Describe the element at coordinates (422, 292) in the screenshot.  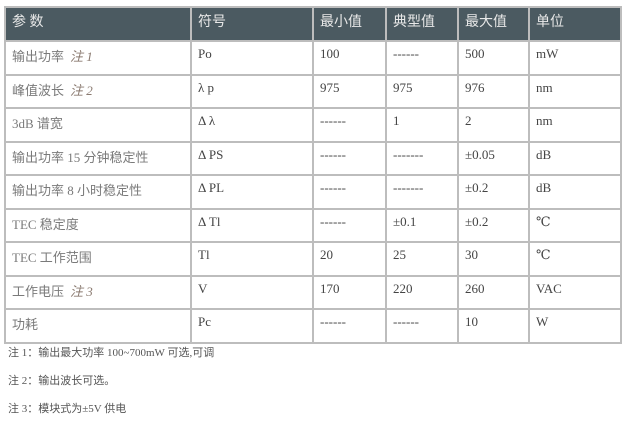
I see `typ-cell: 220` at that location.